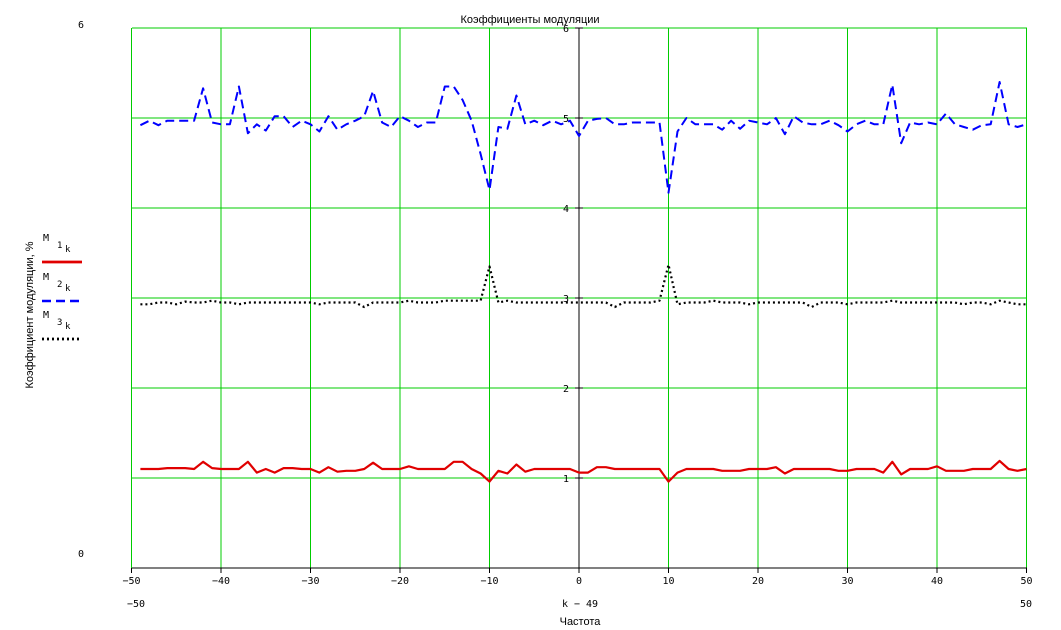 This screenshot has height=630, width=1061. Describe the element at coordinates (1026, 581) in the screenshot. I see `x-tick-label: 50` at that location.